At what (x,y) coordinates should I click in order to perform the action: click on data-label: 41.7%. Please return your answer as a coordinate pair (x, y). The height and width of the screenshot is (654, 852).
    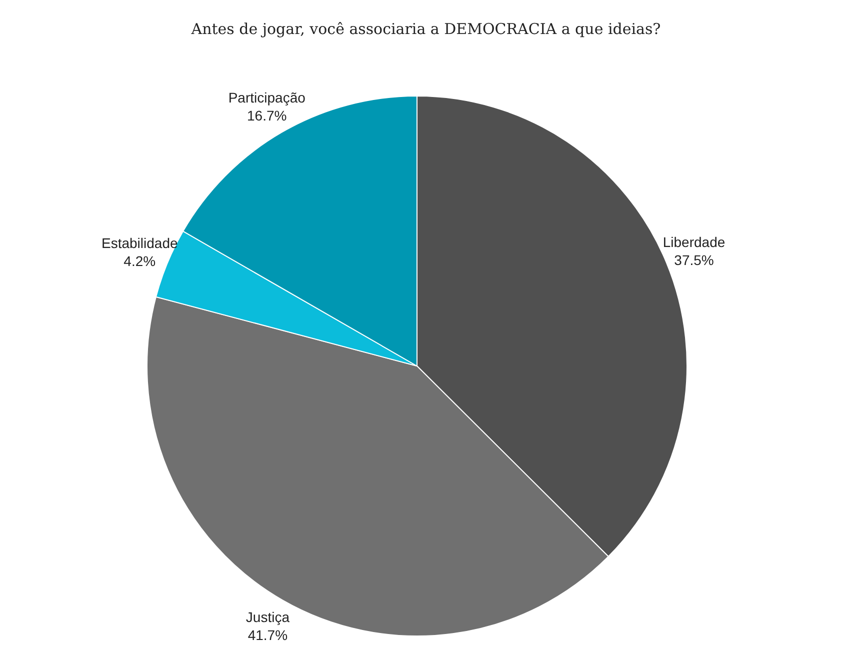
    Looking at the image, I should click on (268, 635).